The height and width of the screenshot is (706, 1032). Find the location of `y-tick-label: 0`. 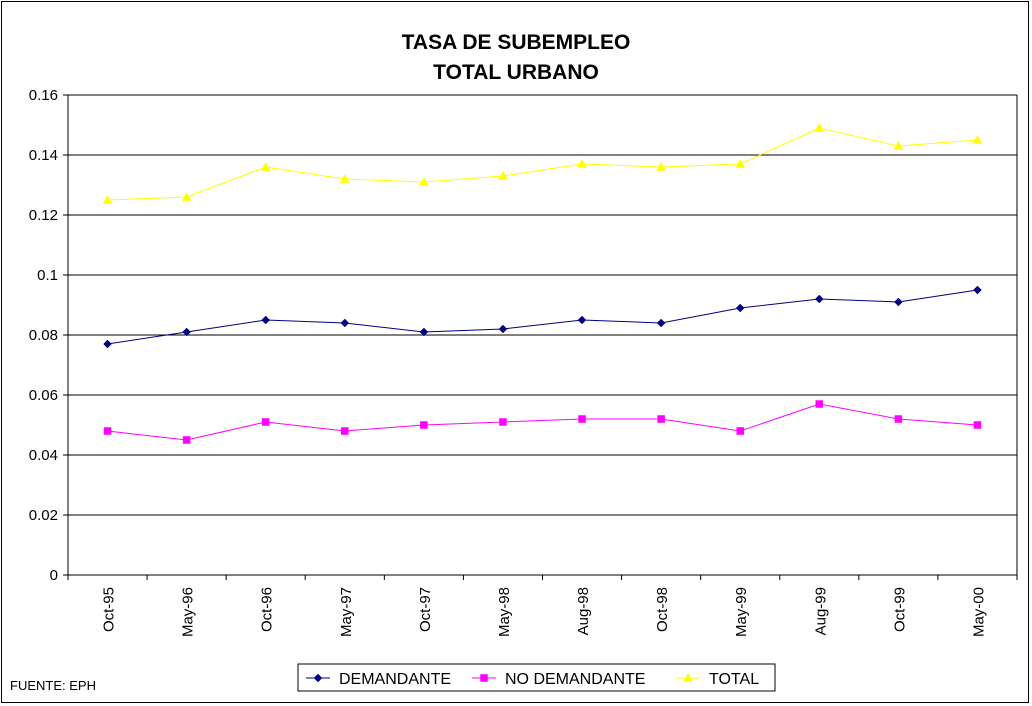

y-tick-label: 0 is located at coordinates (54, 575).